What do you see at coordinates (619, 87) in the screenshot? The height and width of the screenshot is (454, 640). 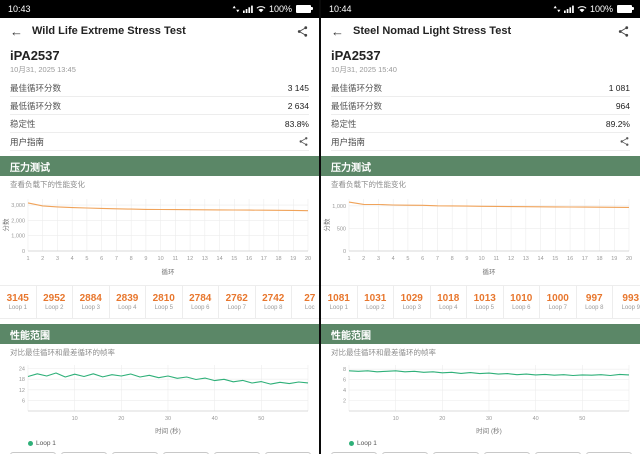 I see `result-value: 1 081` at bounding box center [619, 87].